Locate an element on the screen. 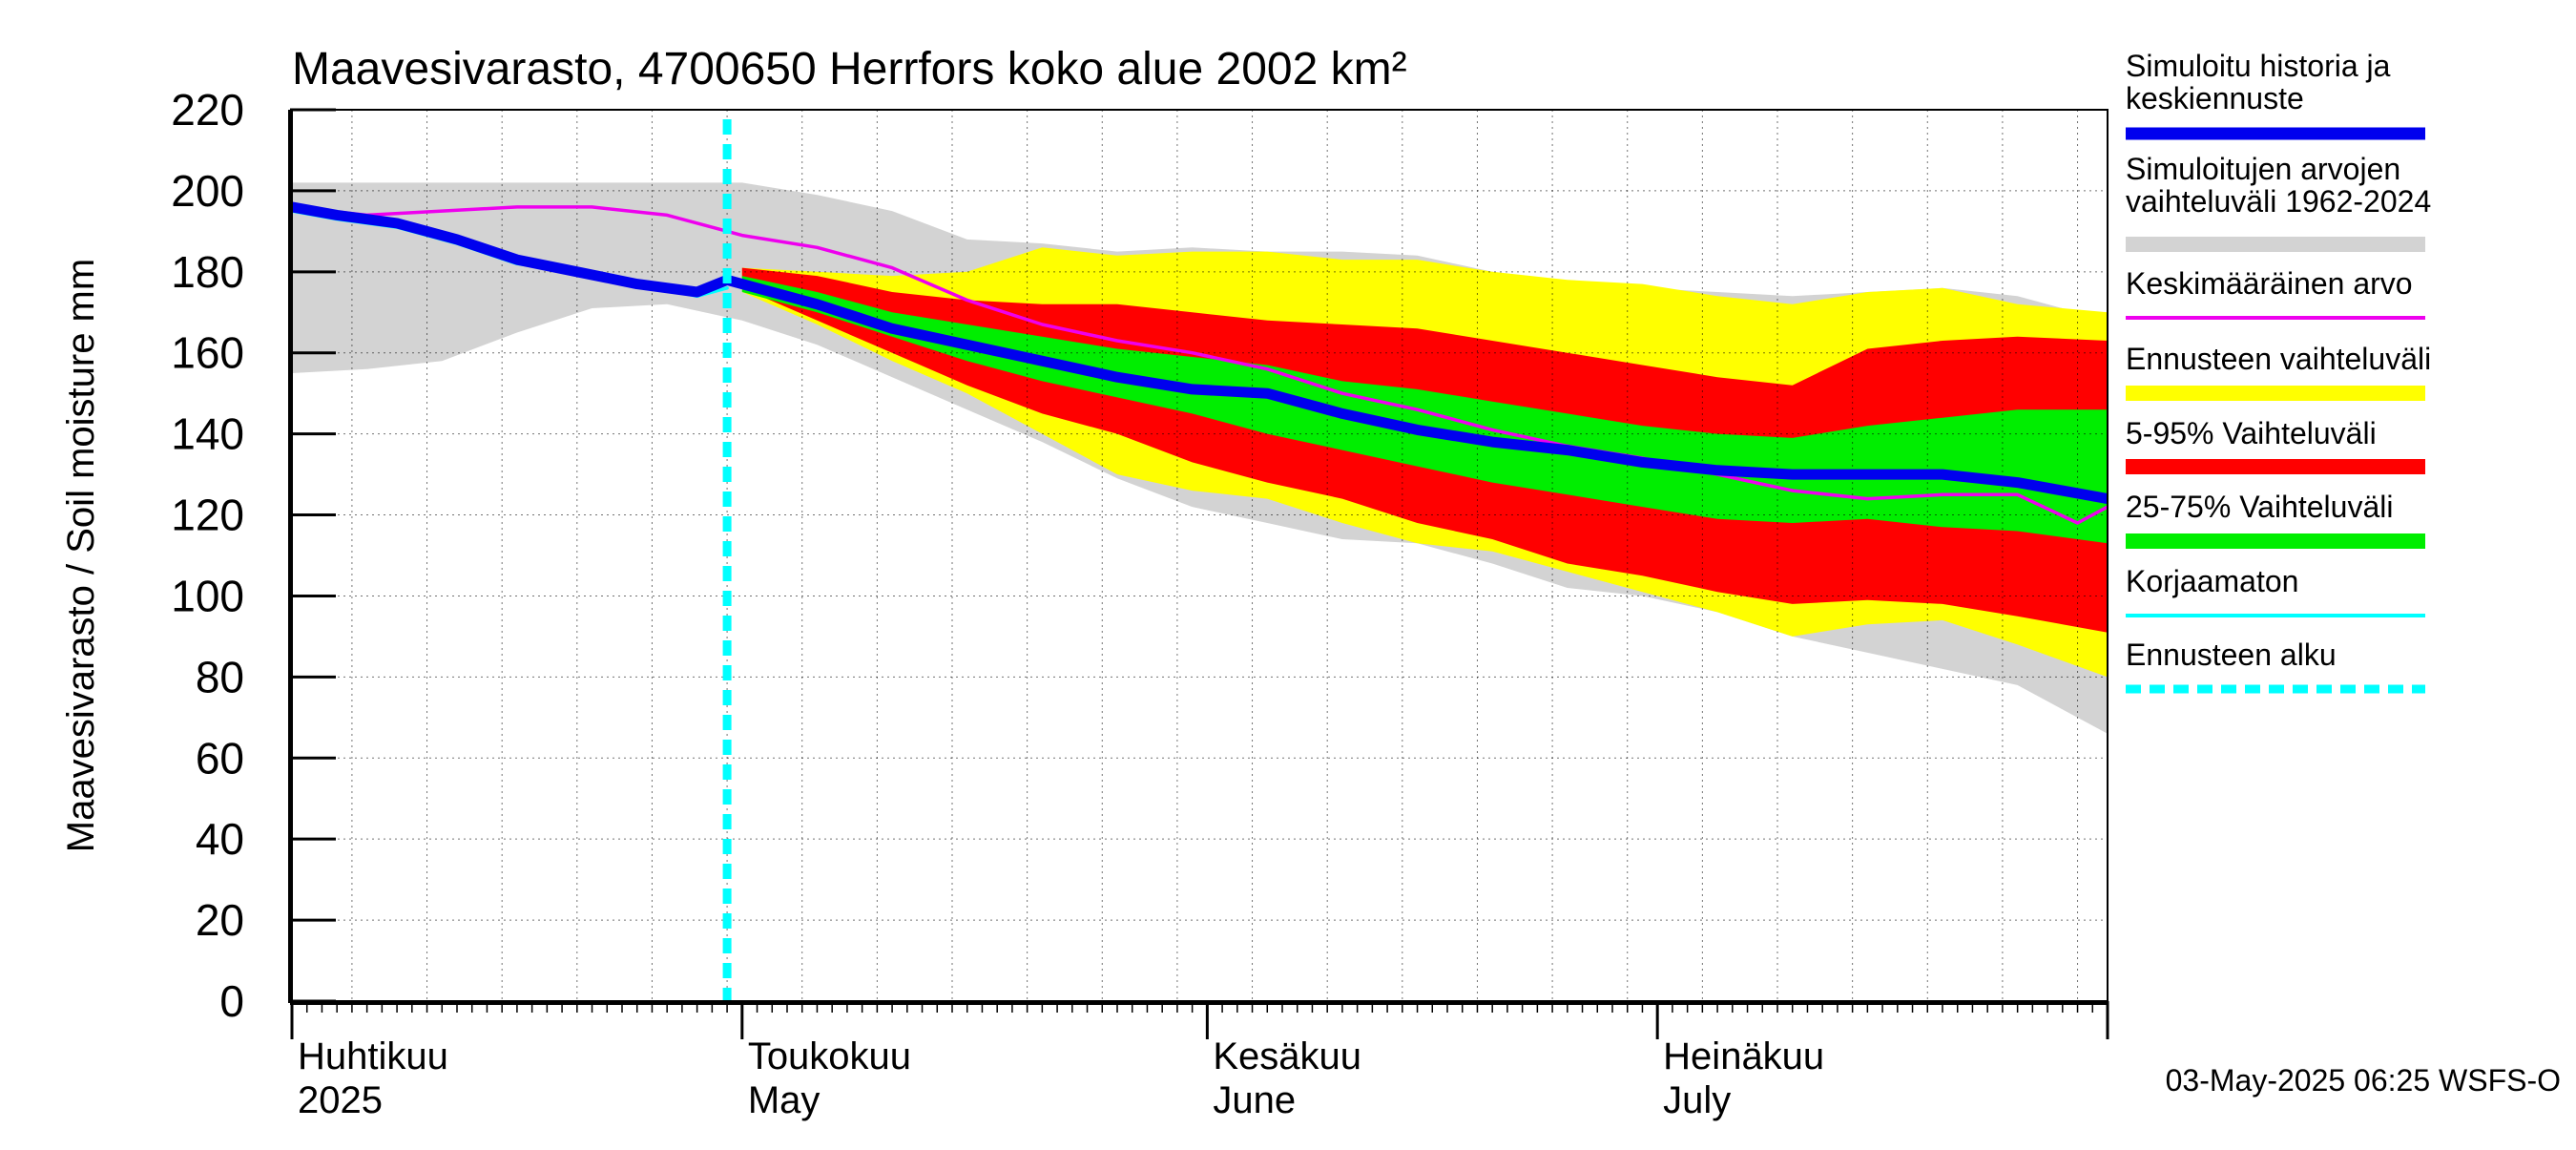 The height and width of the screenshot is (1150, 2576). legend-item-ennusteen-alku: Ennusteen alku is located at coordinates (2275, 666).